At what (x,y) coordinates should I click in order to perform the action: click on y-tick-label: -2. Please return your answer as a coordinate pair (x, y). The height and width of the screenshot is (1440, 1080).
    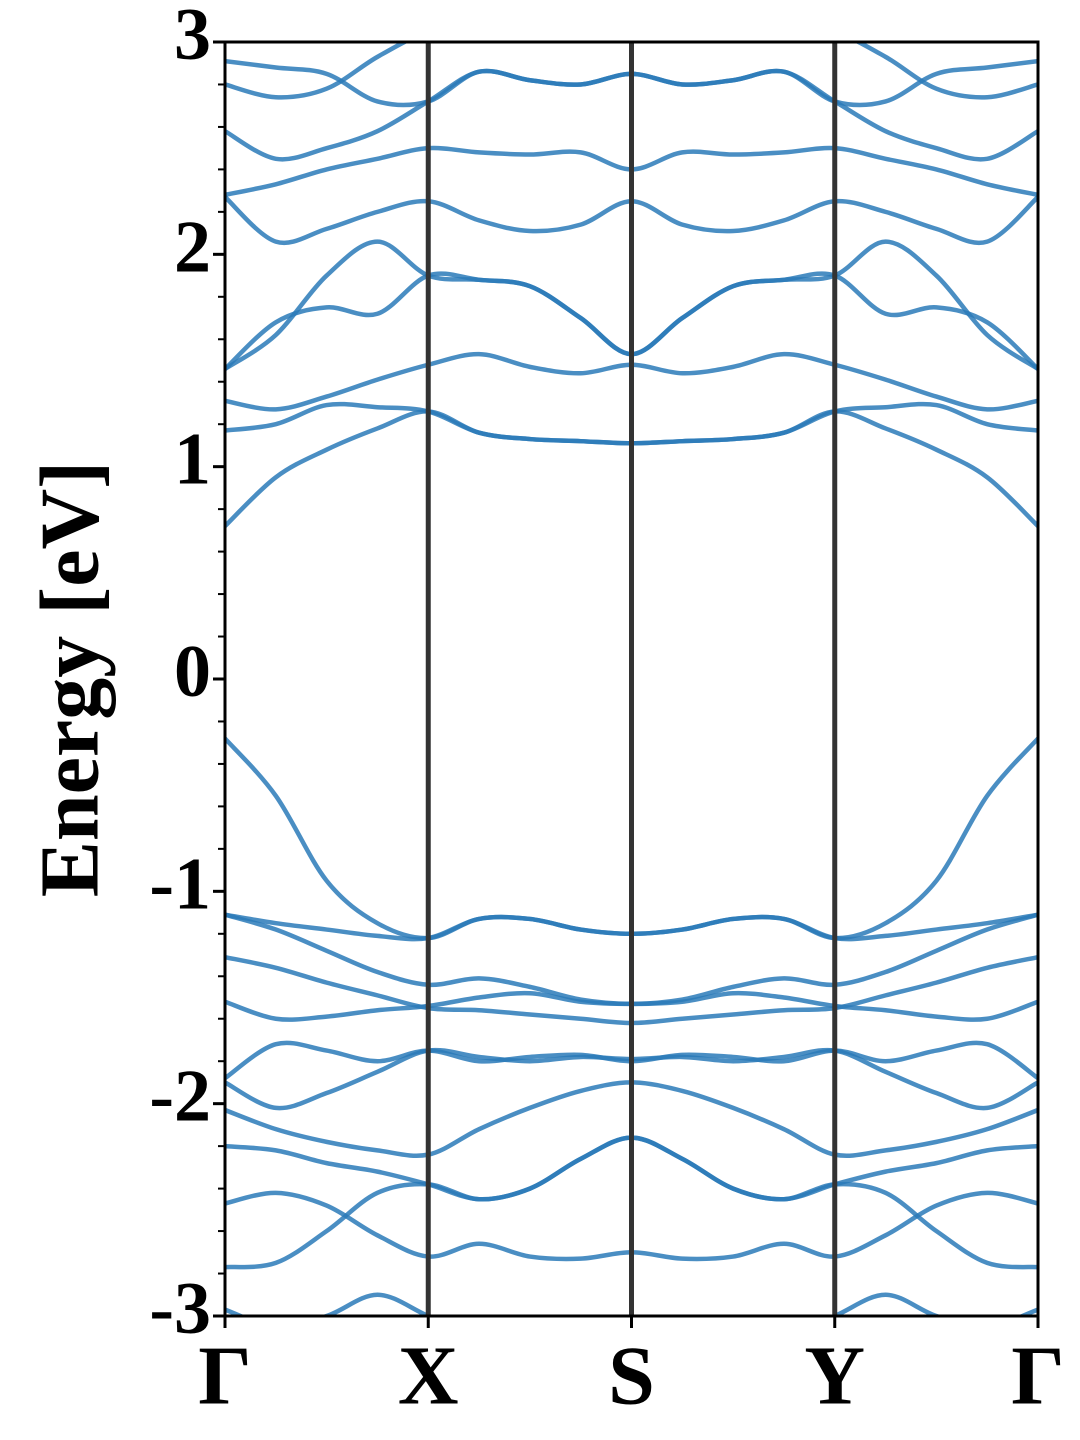
    Looking at the image, I should click on (180, 1097).